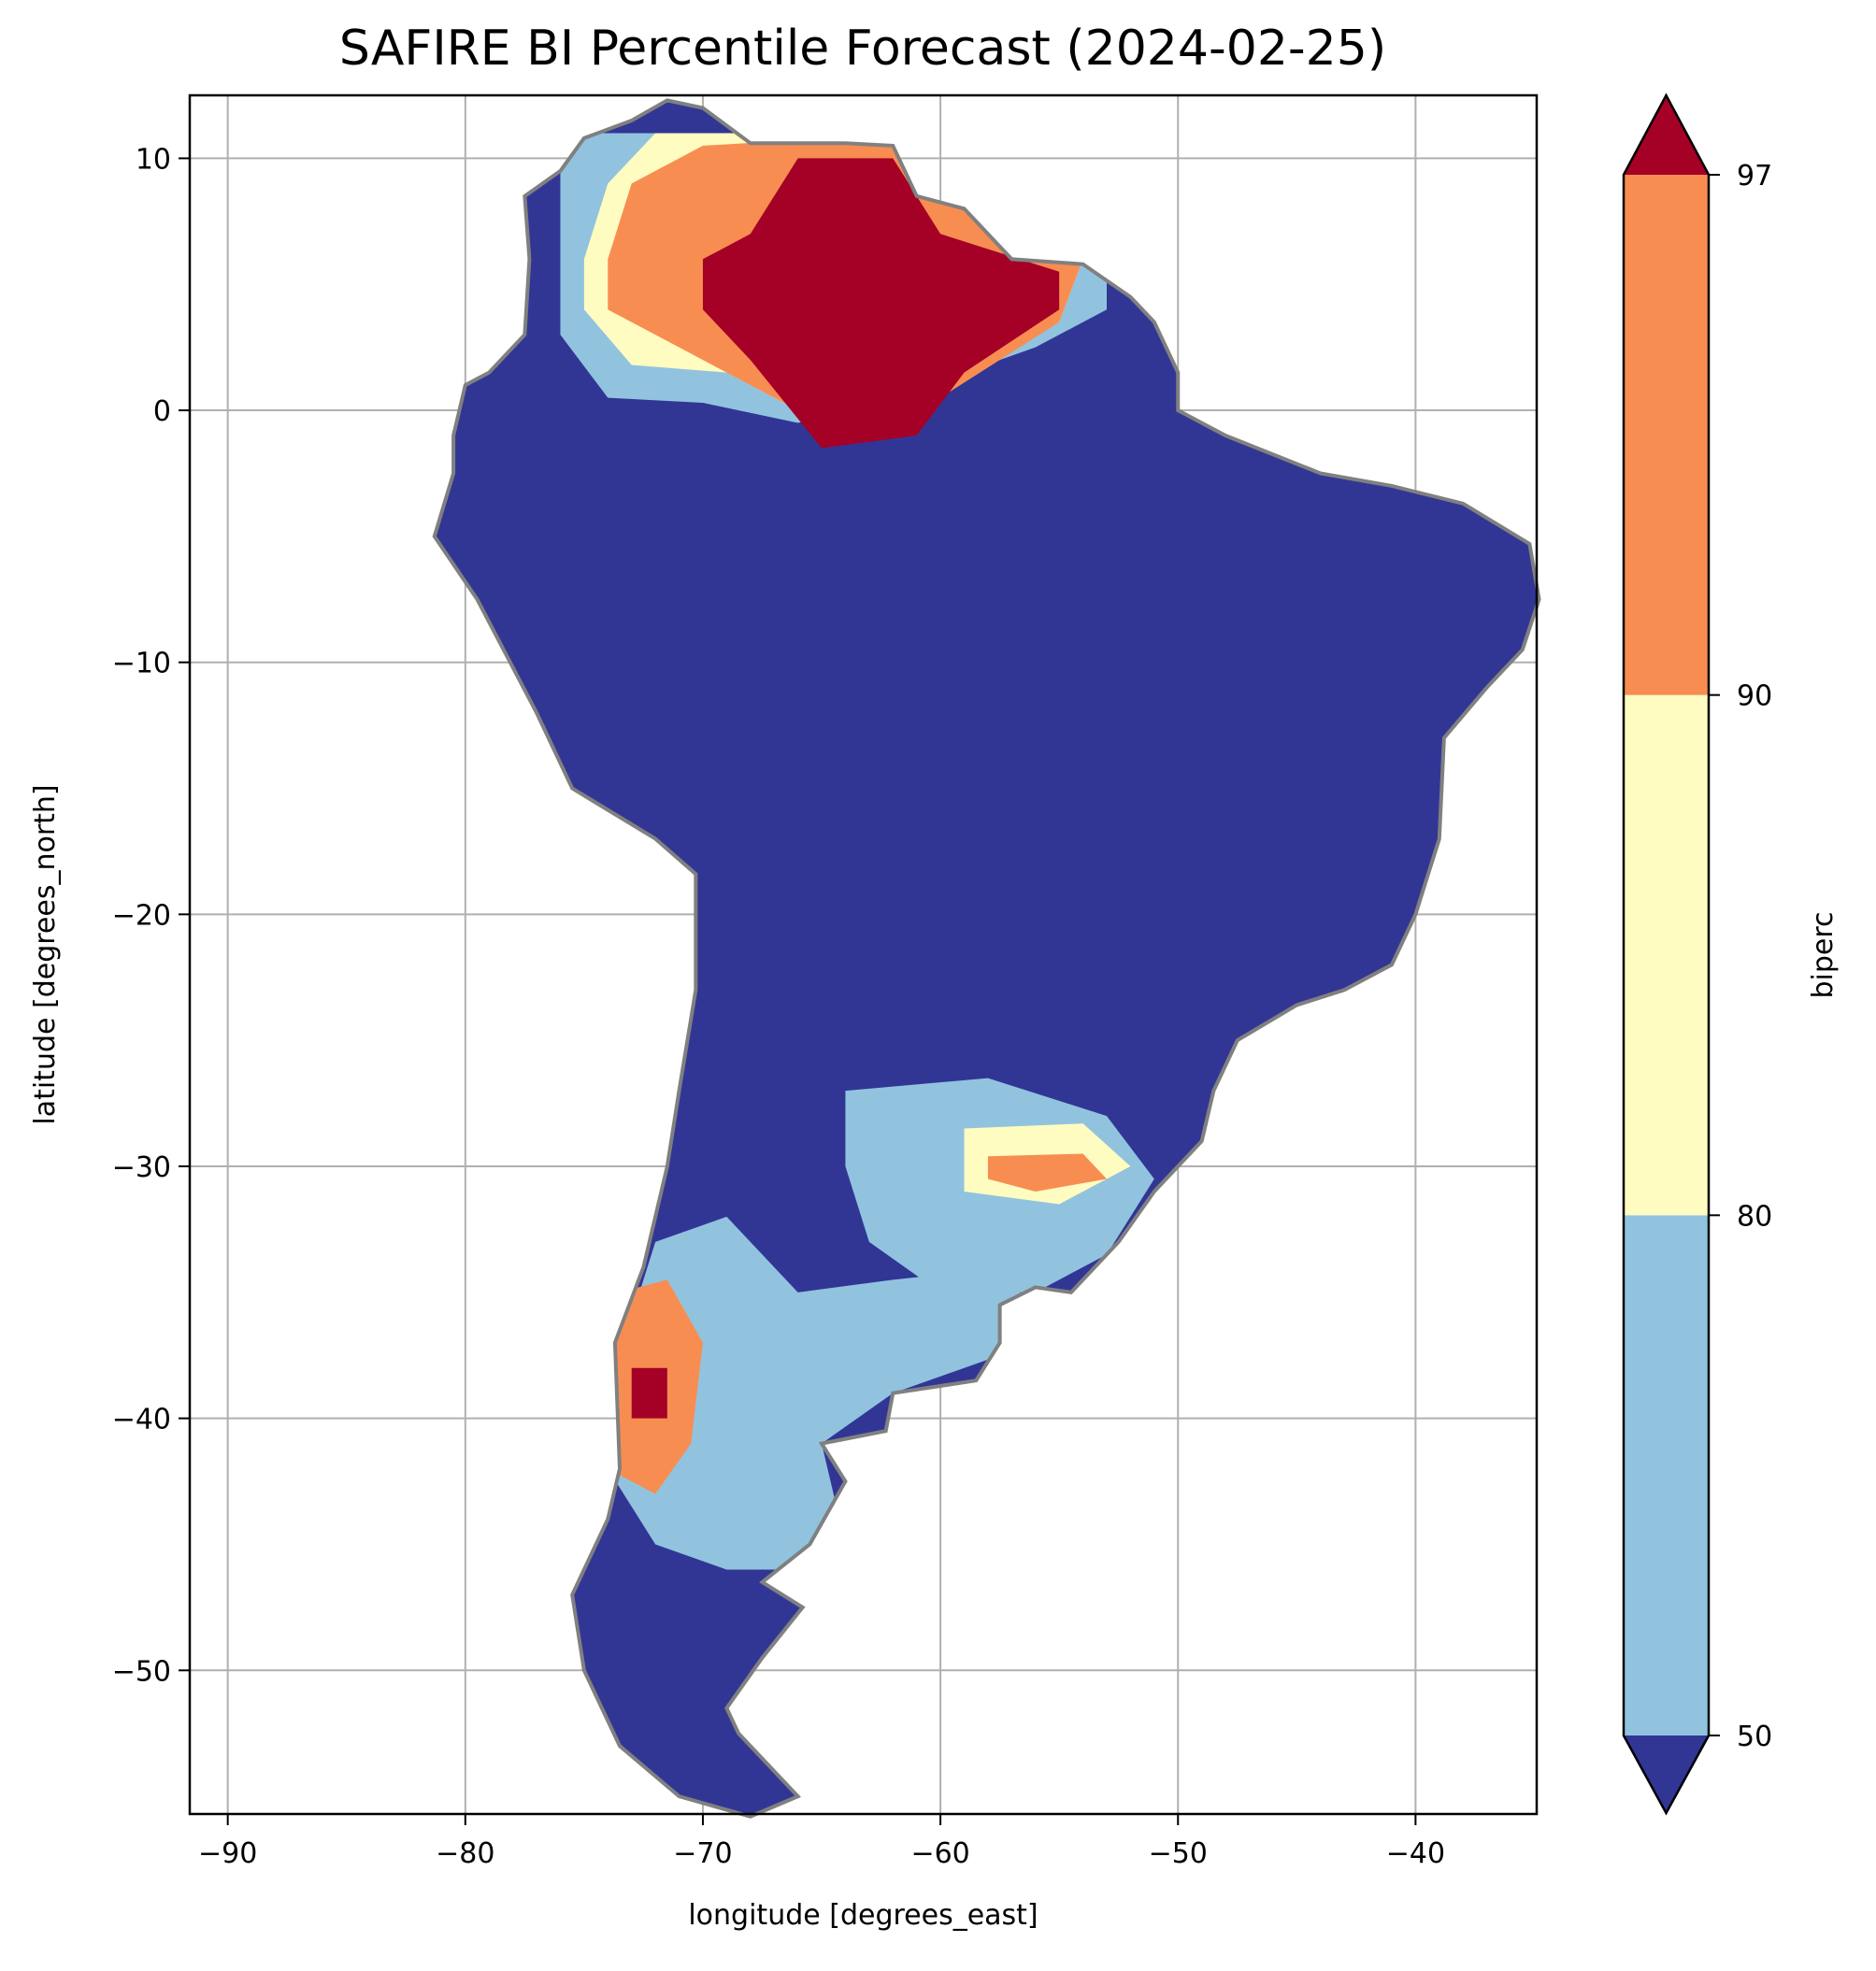  Describe the element at coordinates (939, 1853) in the screenshot. I see `x-tick-label: −60` at that location.